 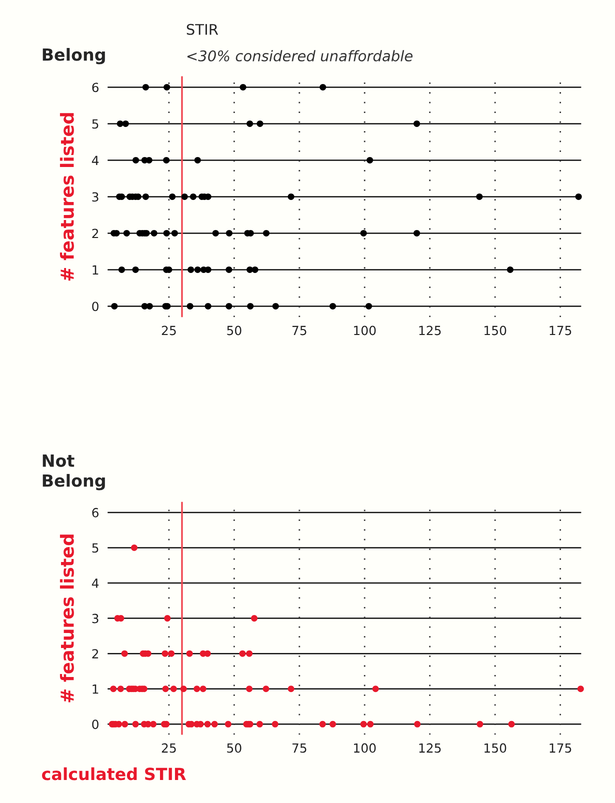 What do you see at coordinates (202, 29) in the screenshot?
I see `ref-line-label: STIR` at bounding box center [202, 29].